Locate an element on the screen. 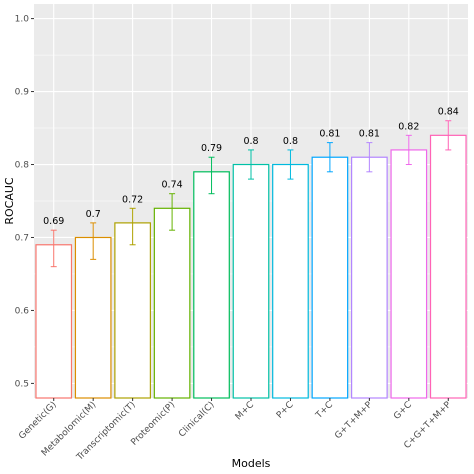  x-tick-label: M+C is located at coordinates (245, 411).